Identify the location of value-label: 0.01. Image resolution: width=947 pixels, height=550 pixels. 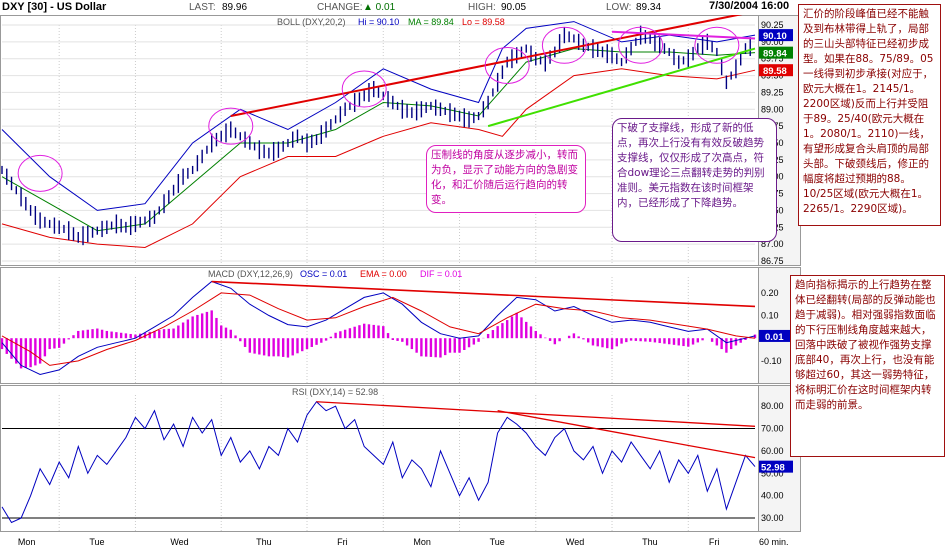
(774, 337).